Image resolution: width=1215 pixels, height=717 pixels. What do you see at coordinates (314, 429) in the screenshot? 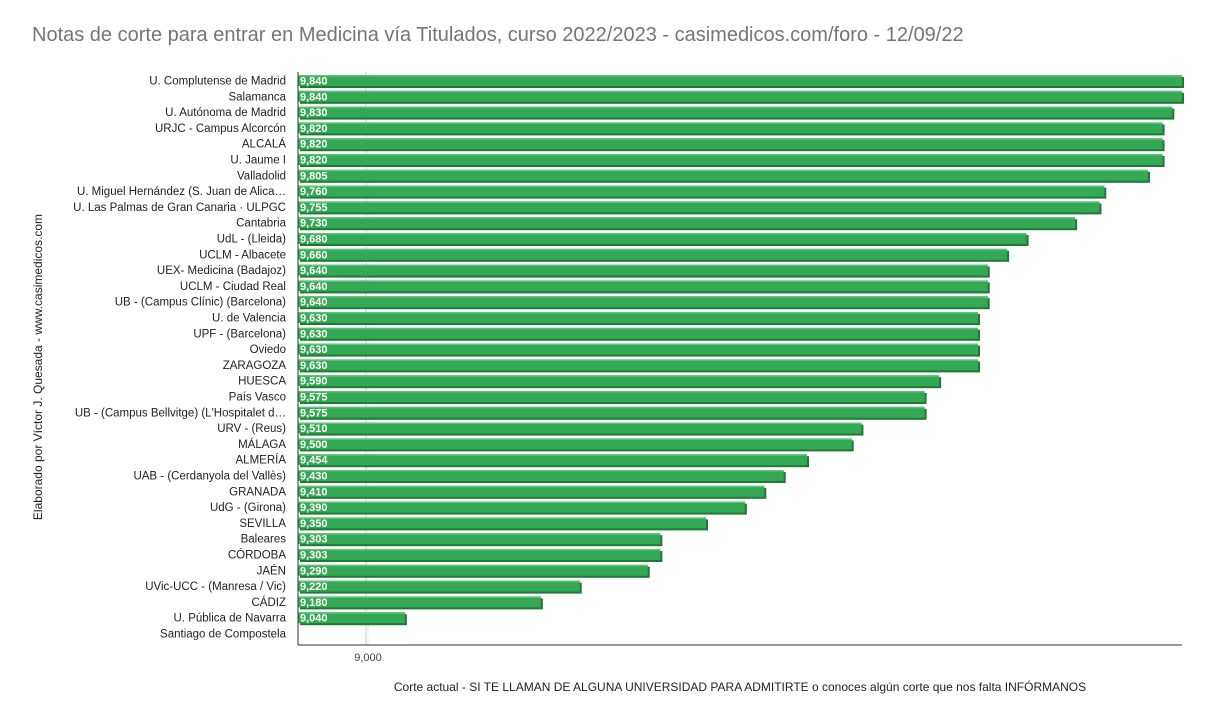
I see `bar-value-label: 9,510` at bounding box center [314, 429].